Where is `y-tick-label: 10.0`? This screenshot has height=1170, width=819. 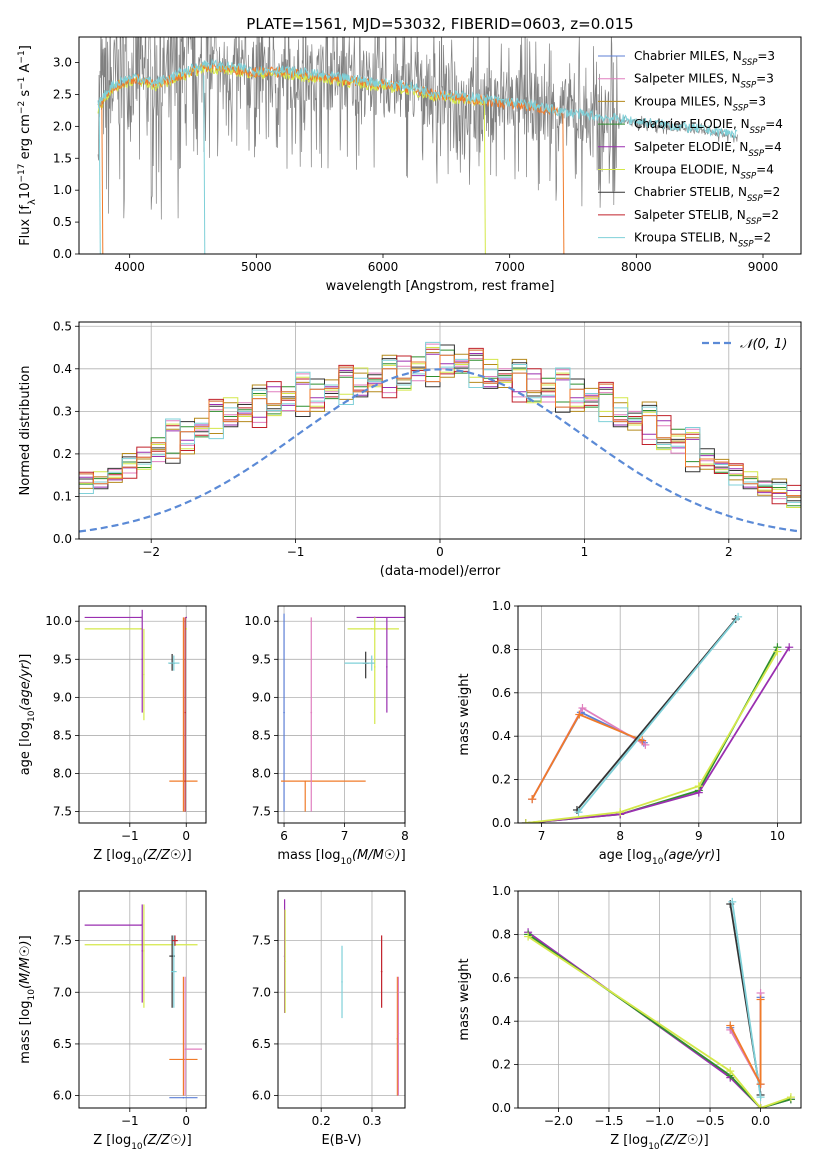
y-tick-label: 10.0 is located at coordinates (257, 621).